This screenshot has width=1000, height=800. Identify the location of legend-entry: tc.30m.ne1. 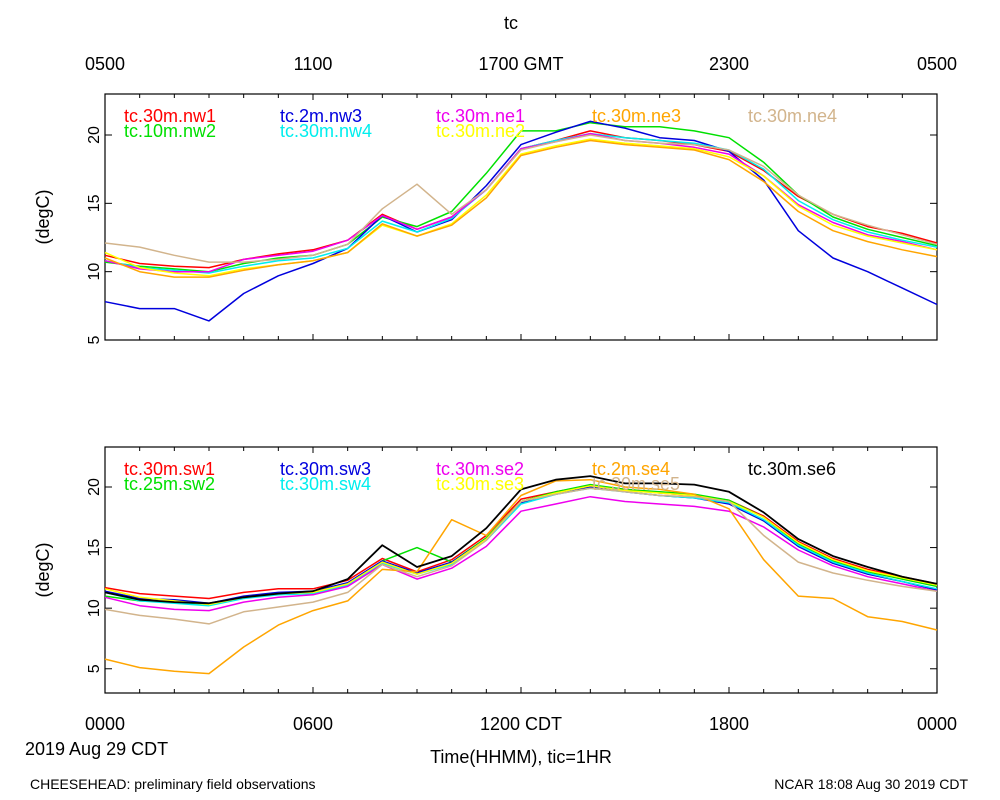
(480, 116).